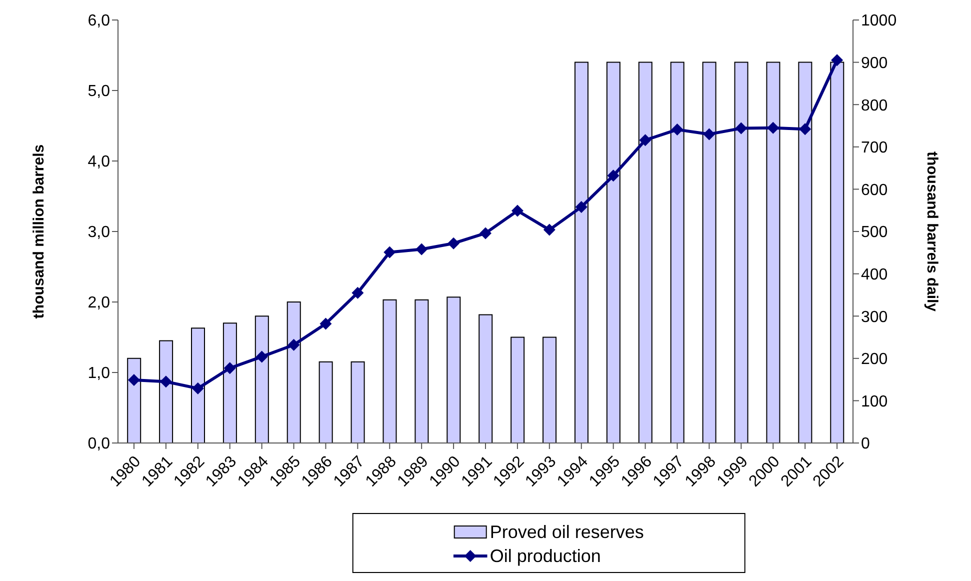  What do you see at coordinates (567, 532) in the screenshot?
I see `legend-label: Proved oil reserves` at bounding box center [567, 532].